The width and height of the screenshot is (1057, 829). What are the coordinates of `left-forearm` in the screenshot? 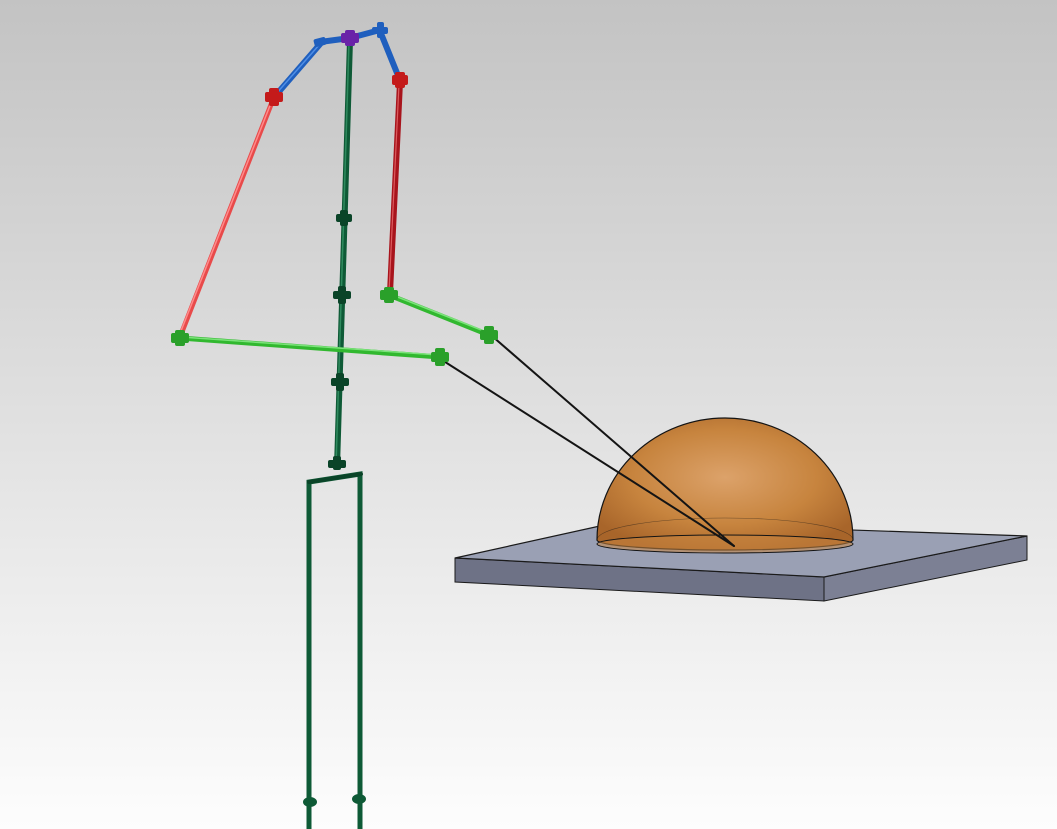 It's located at (310, 347).